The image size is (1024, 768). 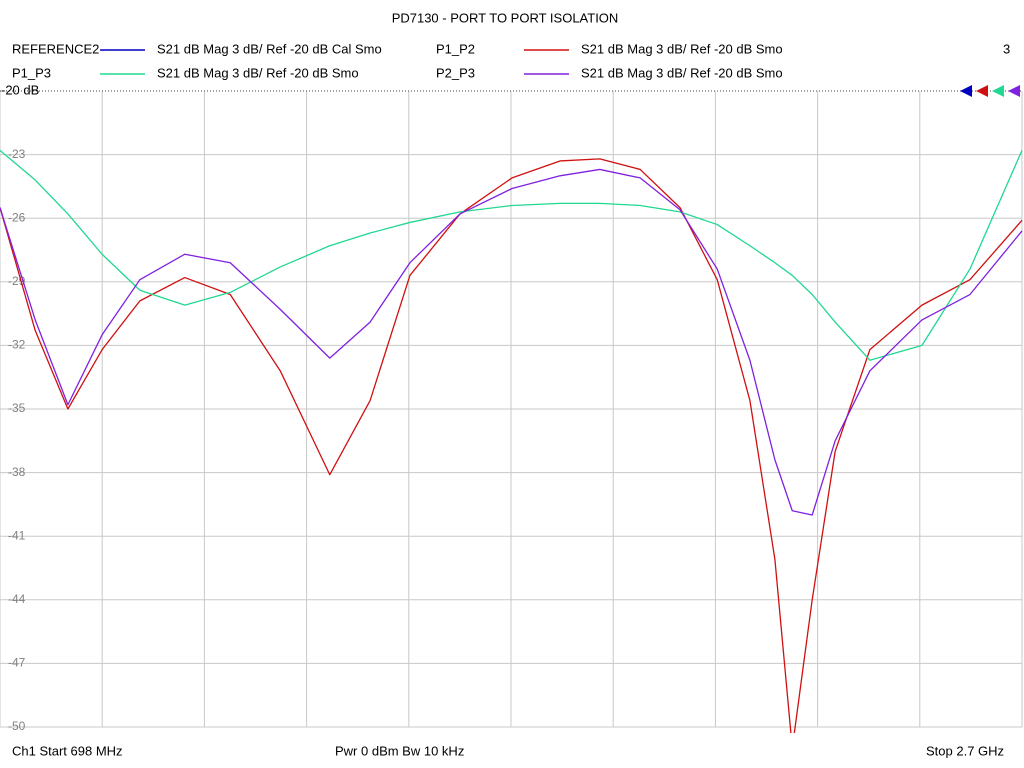 What do you see at coordinates (269, 48) in the screenshot?
I see `legend-label: S21 dB Mag 3 dB/ Ref -20 dB Cal Smo` at bounding box center [269, 48].